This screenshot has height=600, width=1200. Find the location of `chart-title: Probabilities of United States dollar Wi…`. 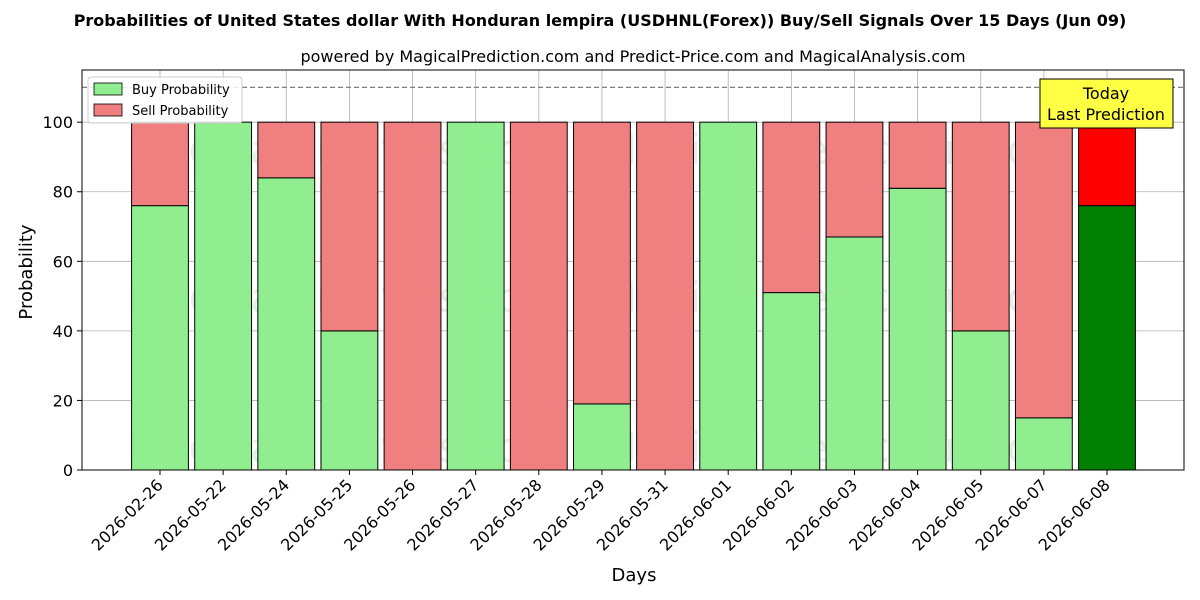

chart-title: Probabilities of United States dollar Wi… is located at coordinates (600, 20).